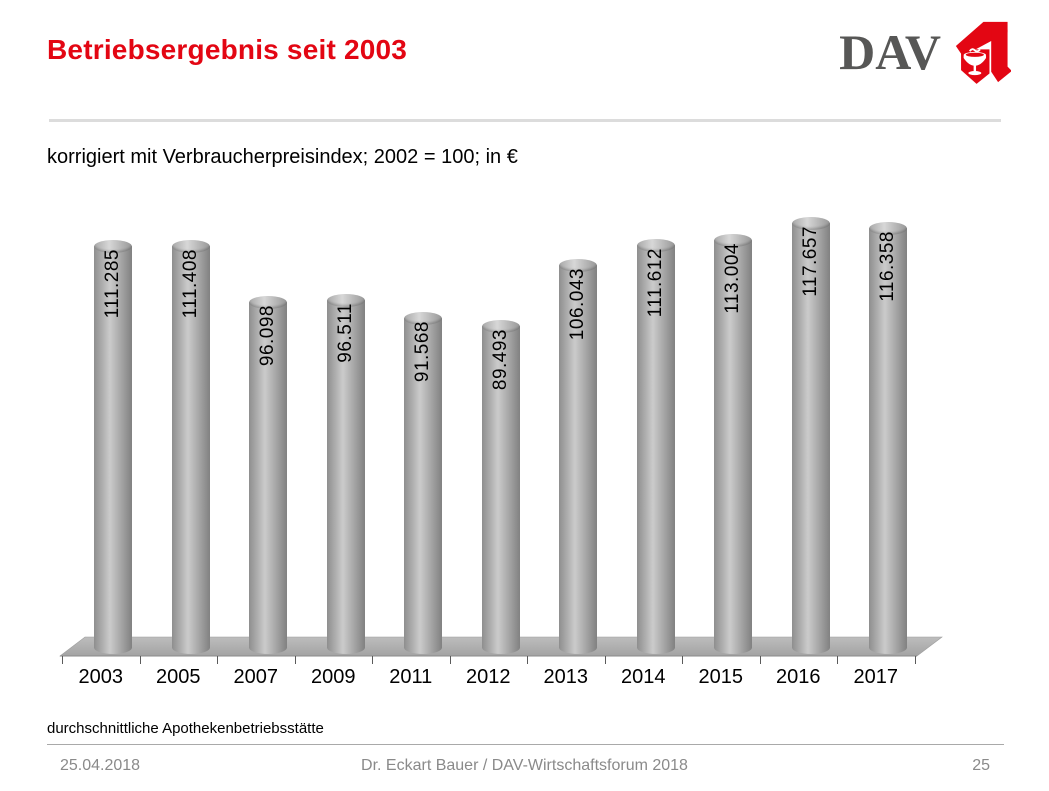 This screenshot has width=1049, height=791. I want to click on apotheke-a-logo-icon, so click(980, 52).